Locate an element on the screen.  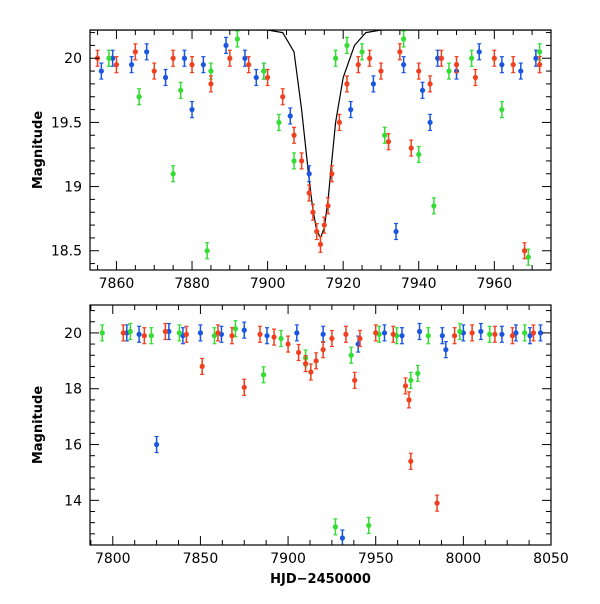
y-tick-label: 14 is located at coordinates (73, 501).